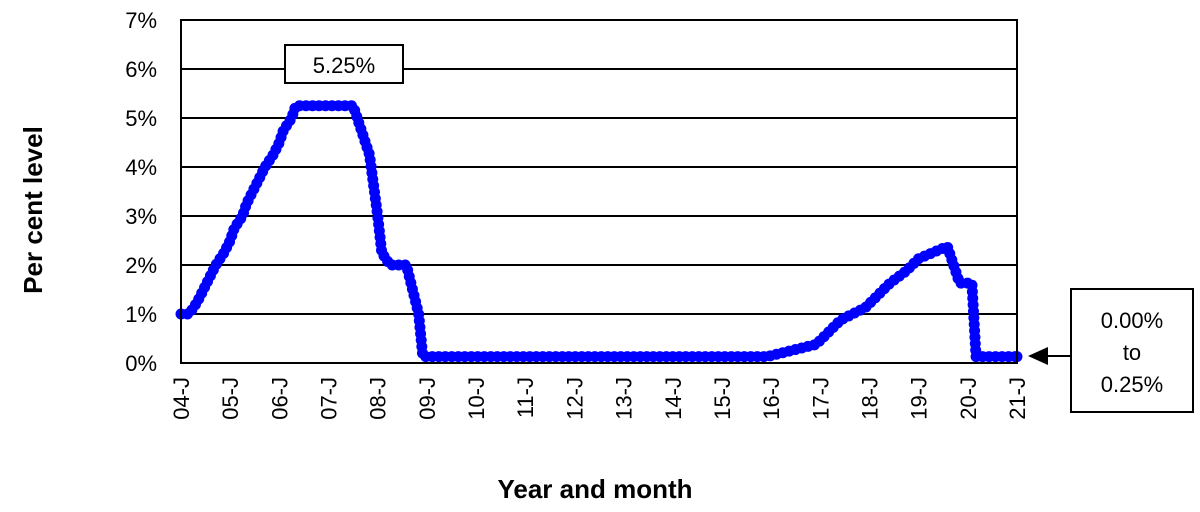 The image size is (1200, 512). I want to click on x-tick-label: 06-J, so click(279, 398).